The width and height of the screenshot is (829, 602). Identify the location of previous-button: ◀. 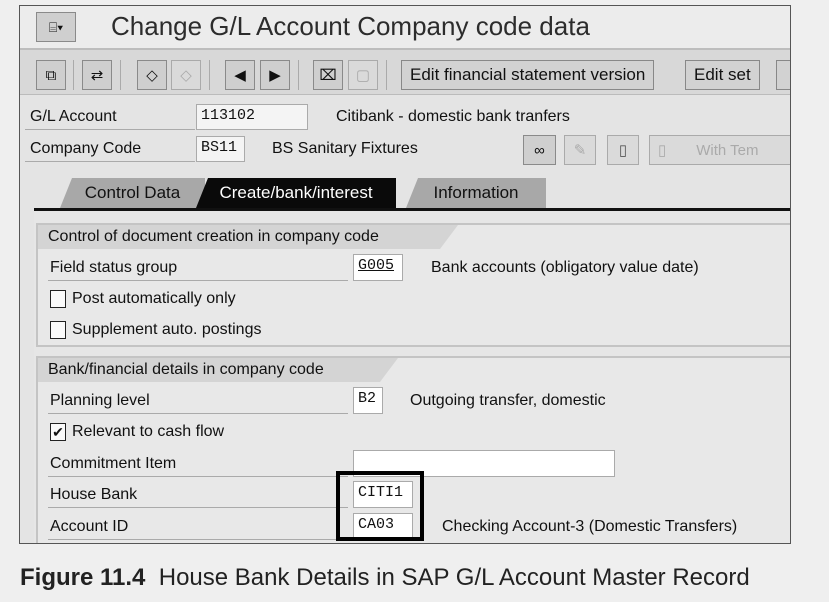
(240, 75).